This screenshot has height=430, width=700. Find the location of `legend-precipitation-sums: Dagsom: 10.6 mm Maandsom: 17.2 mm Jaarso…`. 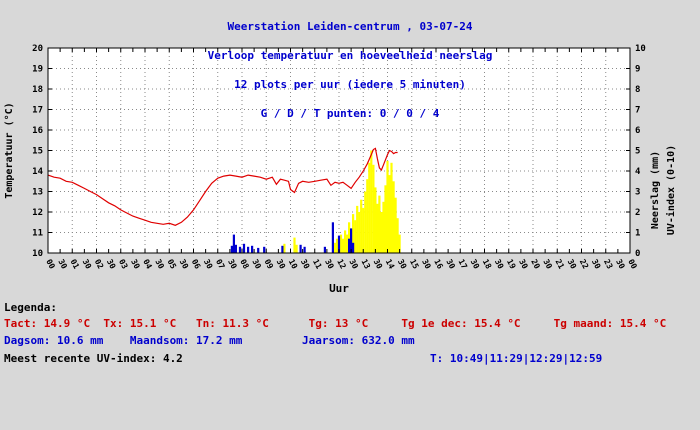

legend-precipitation-sums: Dagsom: 10.6 mm Maandsom: 17.2 mm Jaarso… is located at coordinates (209, 340).